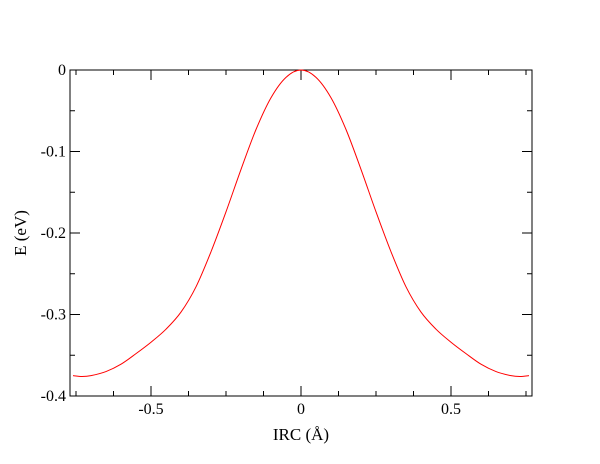 The width and height of the screenshot is (600, 464). What do you see at coordinates (53, 152) in the screenshot?
I see `y-tick-label: -0.1` at bounding box center [53, 152].